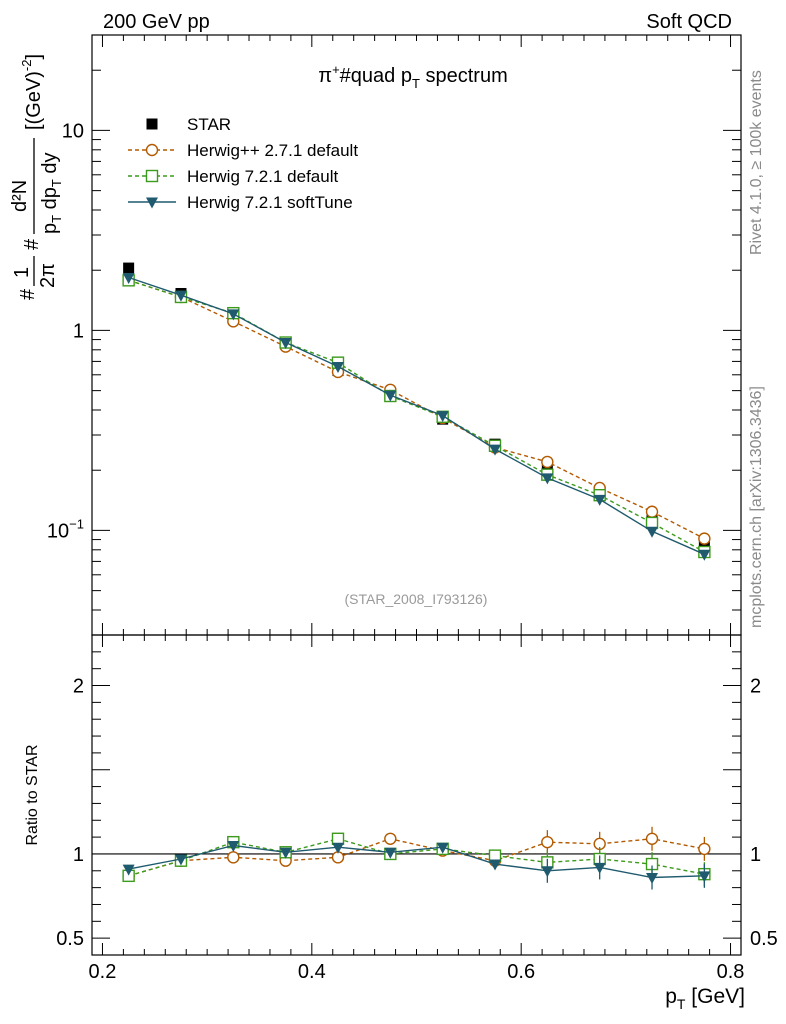  I want to click on legend-label: Herwig++ 2.7.1 default, so click(272, 150).